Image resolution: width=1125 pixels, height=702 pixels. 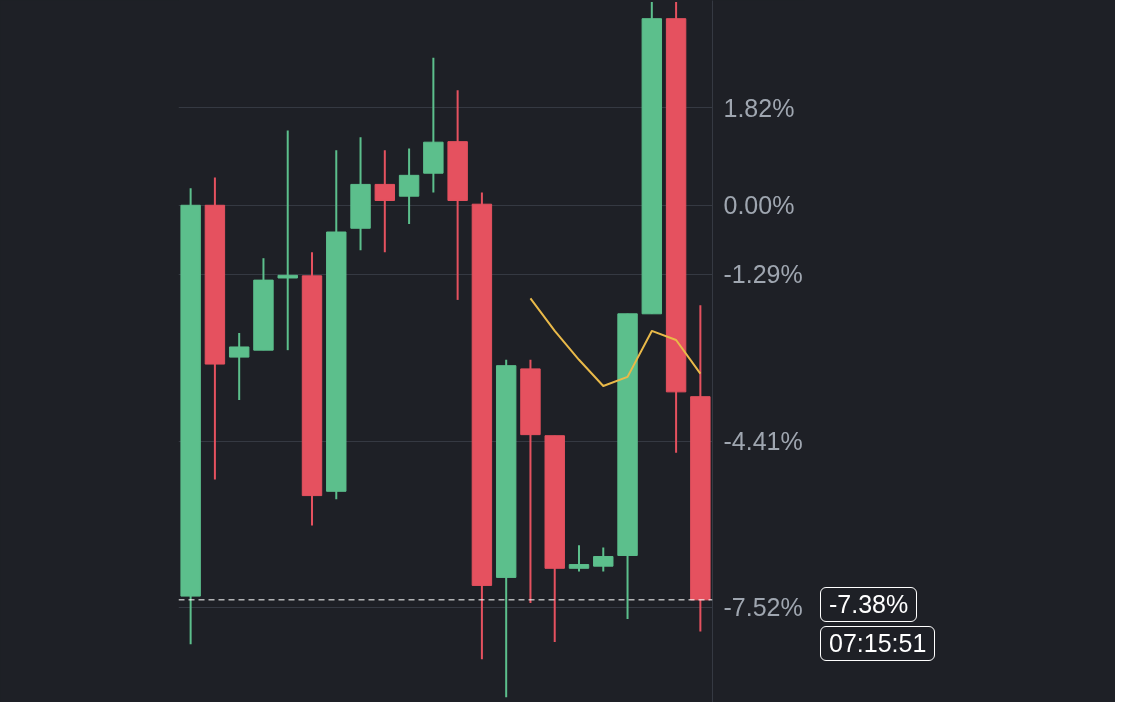 I want to click on y-tick-label: -4.41%, so click(x=763, y=441).